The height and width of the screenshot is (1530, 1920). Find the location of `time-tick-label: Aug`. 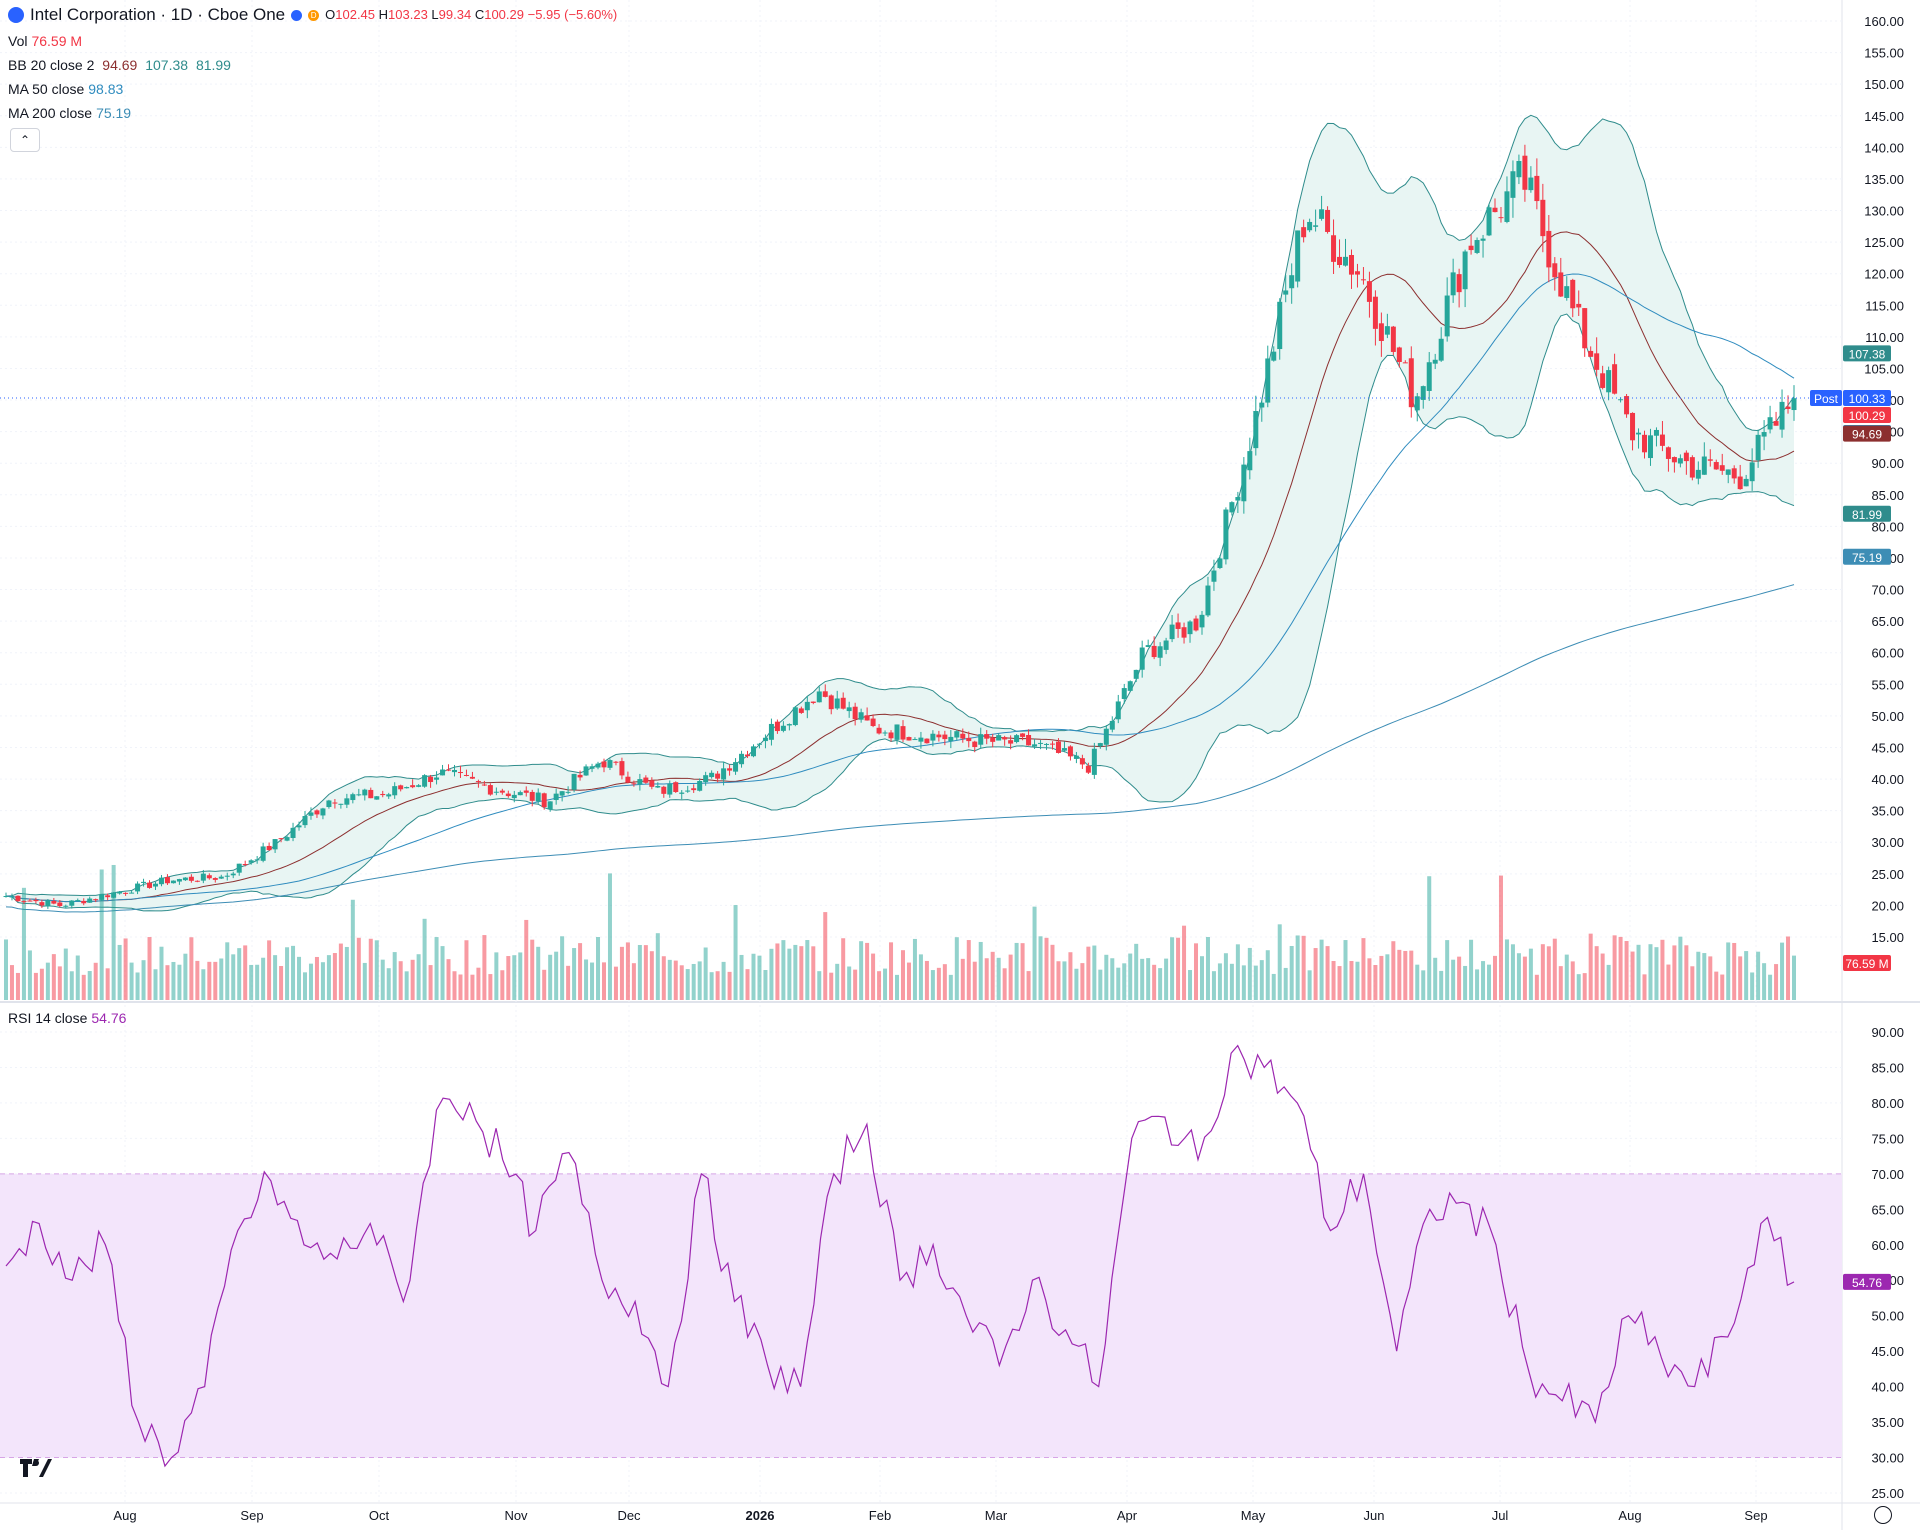

time-tick-label: Aug is located at coordinates (124, 1515).